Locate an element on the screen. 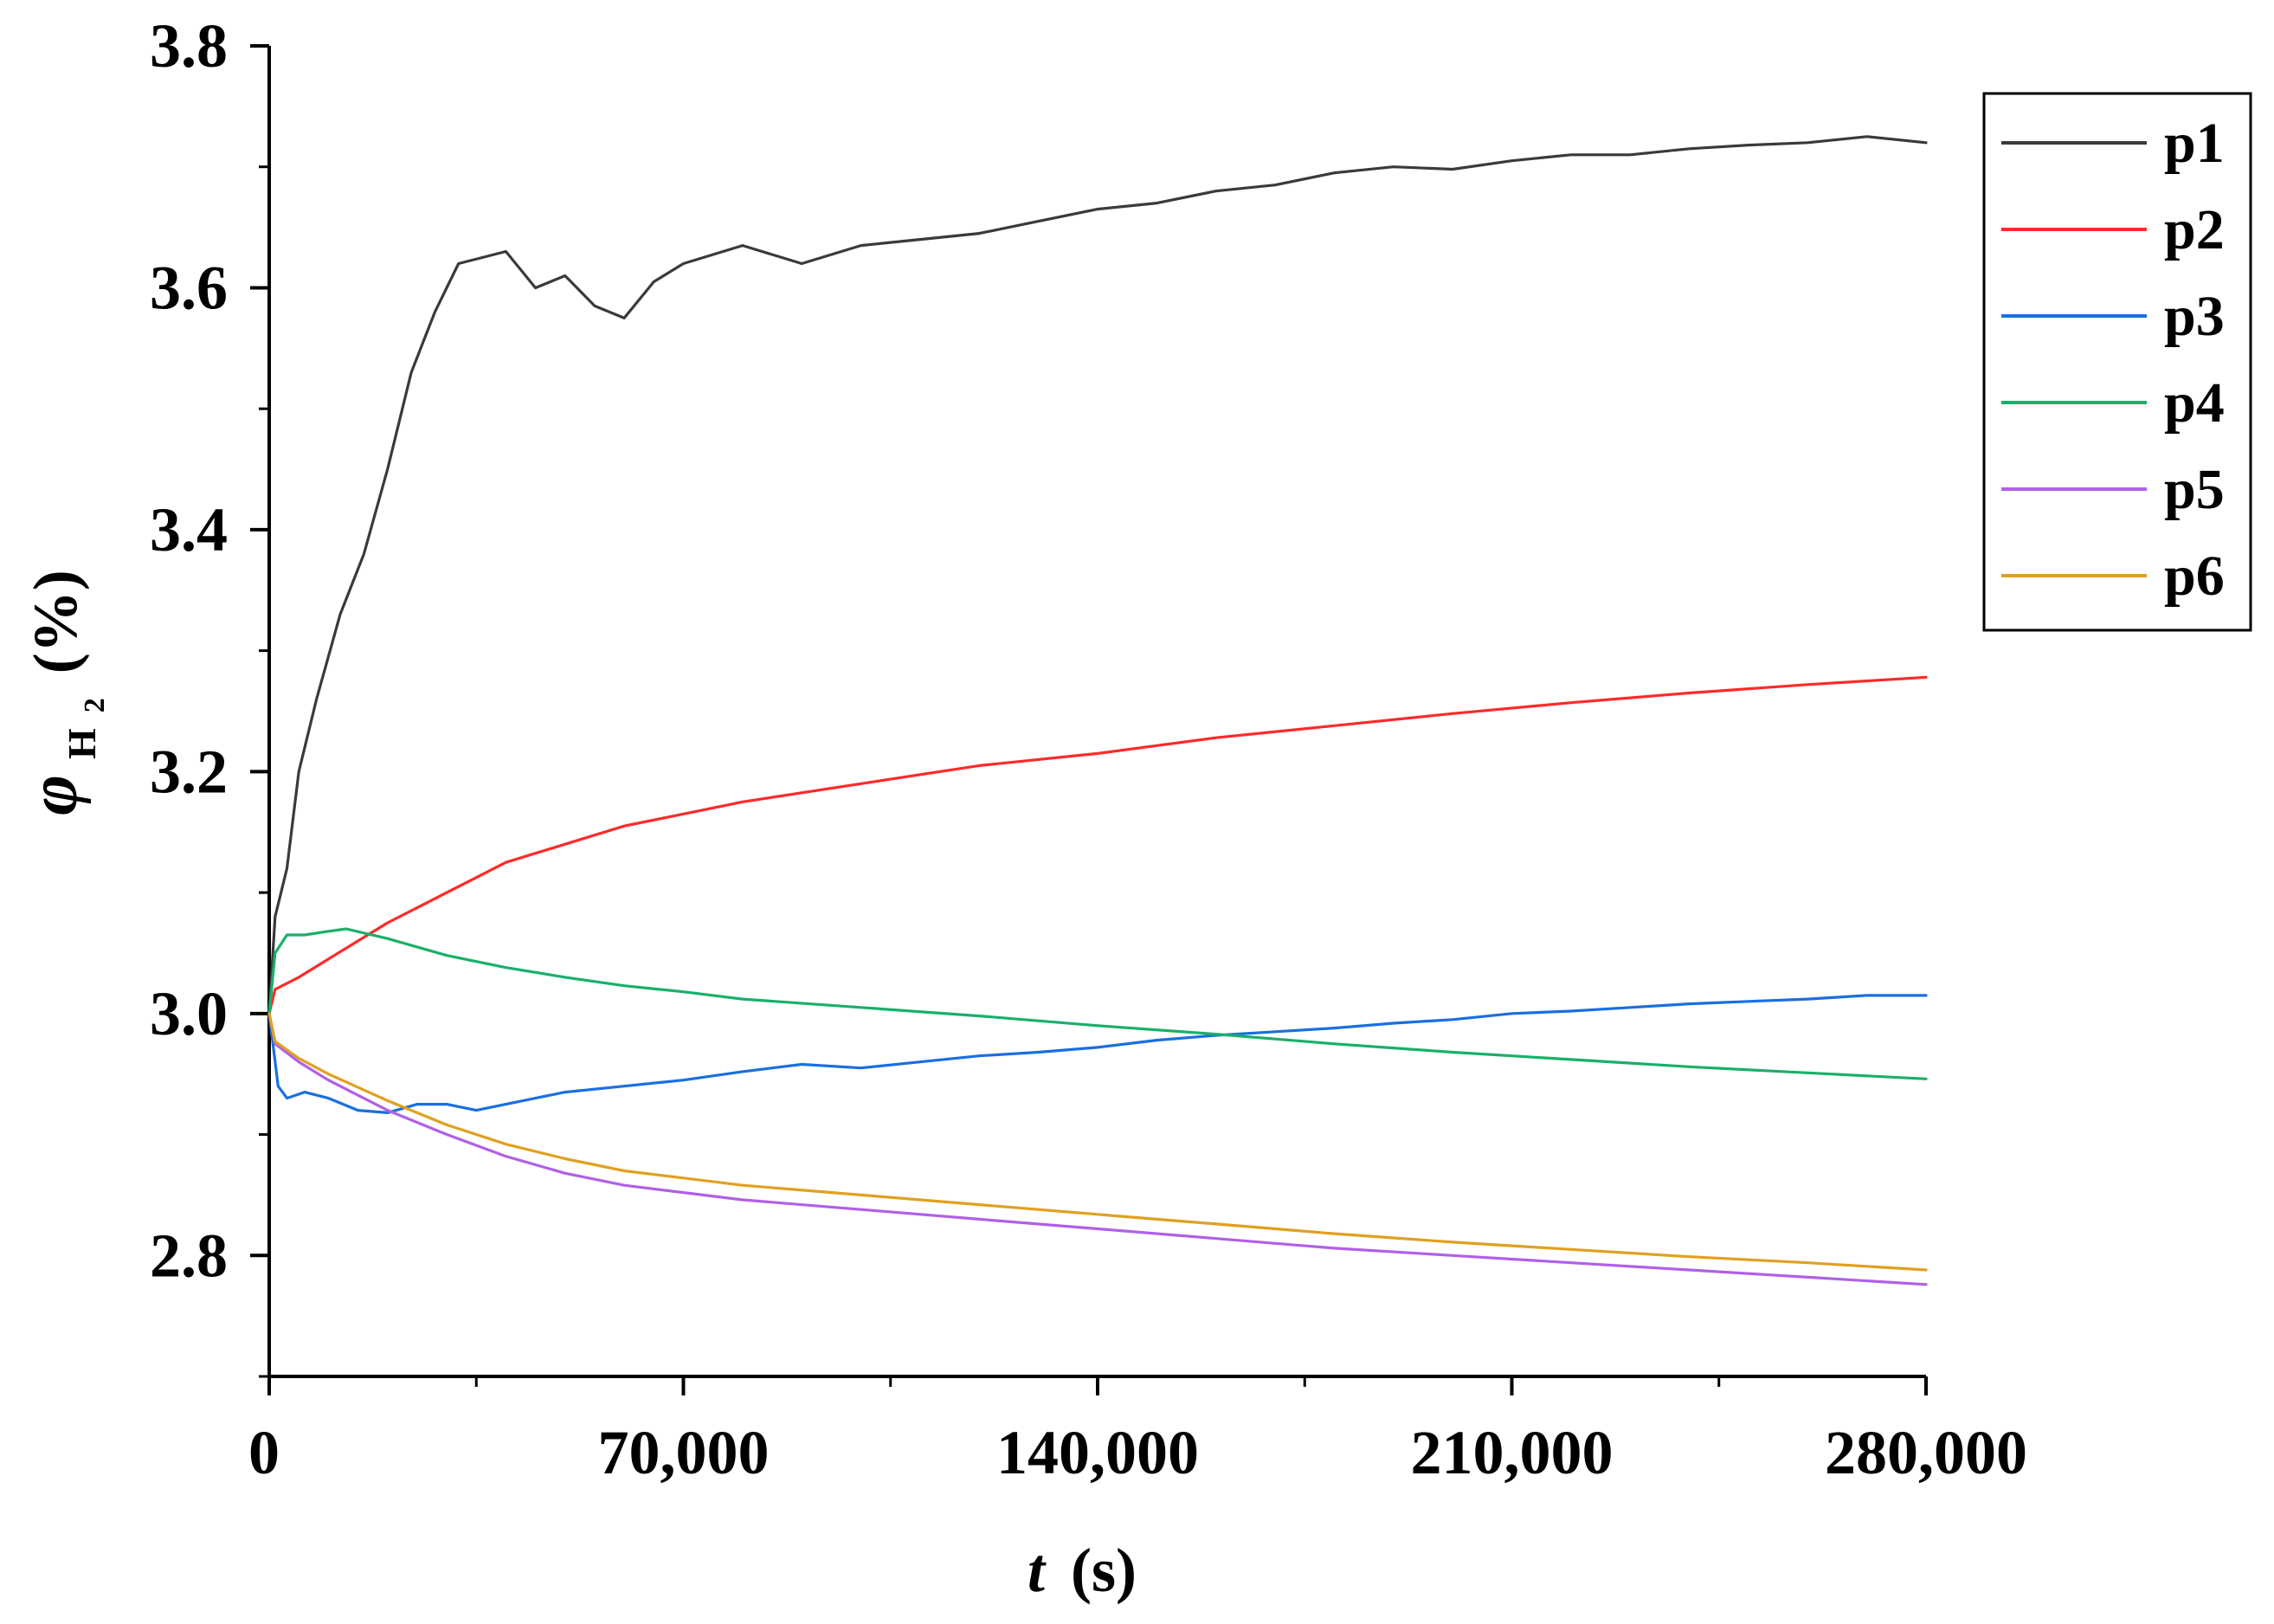 This screenshot has height=1624, width=2274. x-axis-unit: (s) is located at coordinates (1104, 1570).